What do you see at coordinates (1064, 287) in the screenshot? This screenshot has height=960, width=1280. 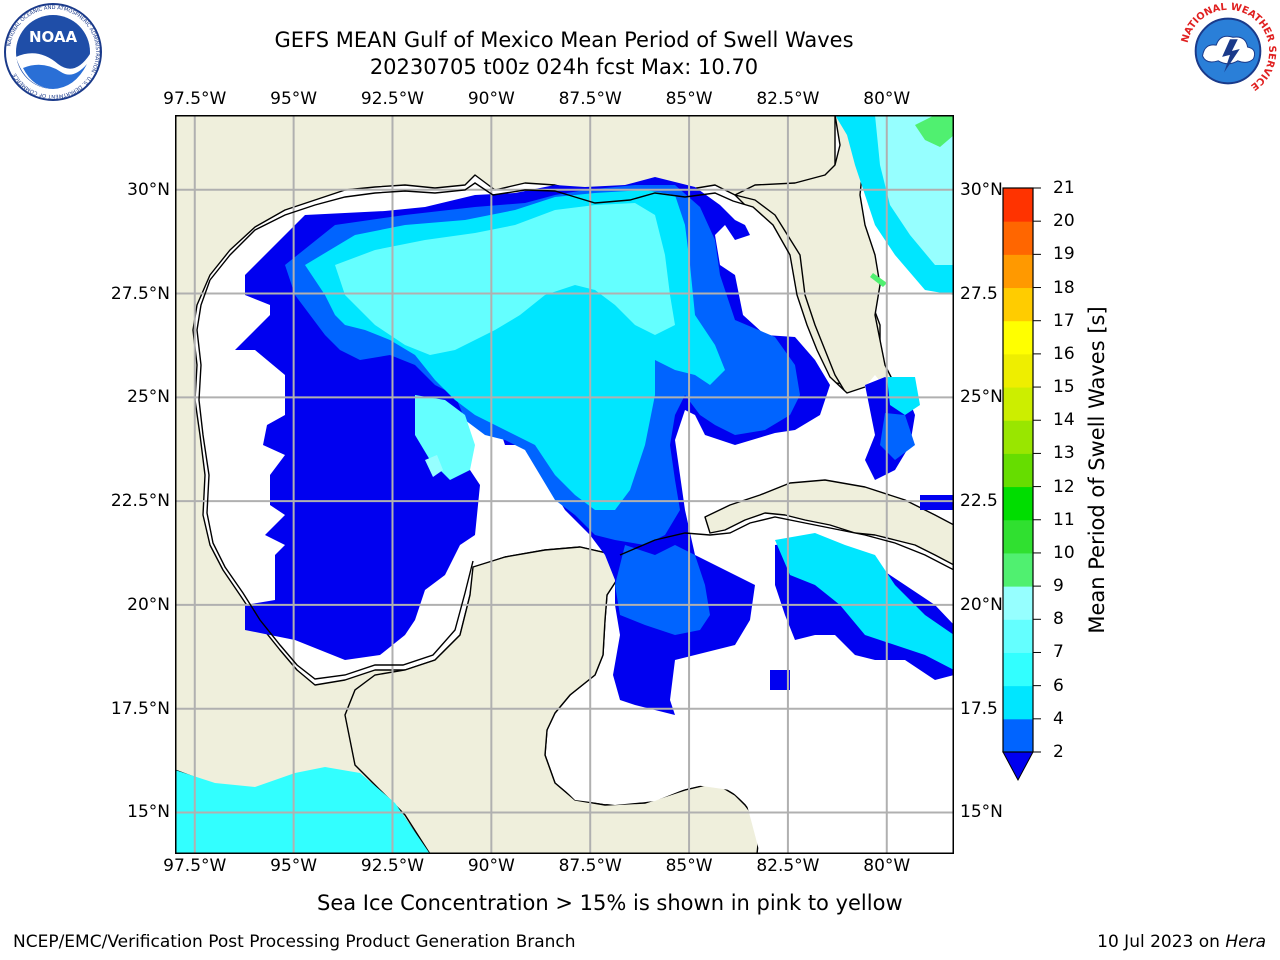 I see `colorbar-tick-label: 18` at bounding box center [1064, 287].